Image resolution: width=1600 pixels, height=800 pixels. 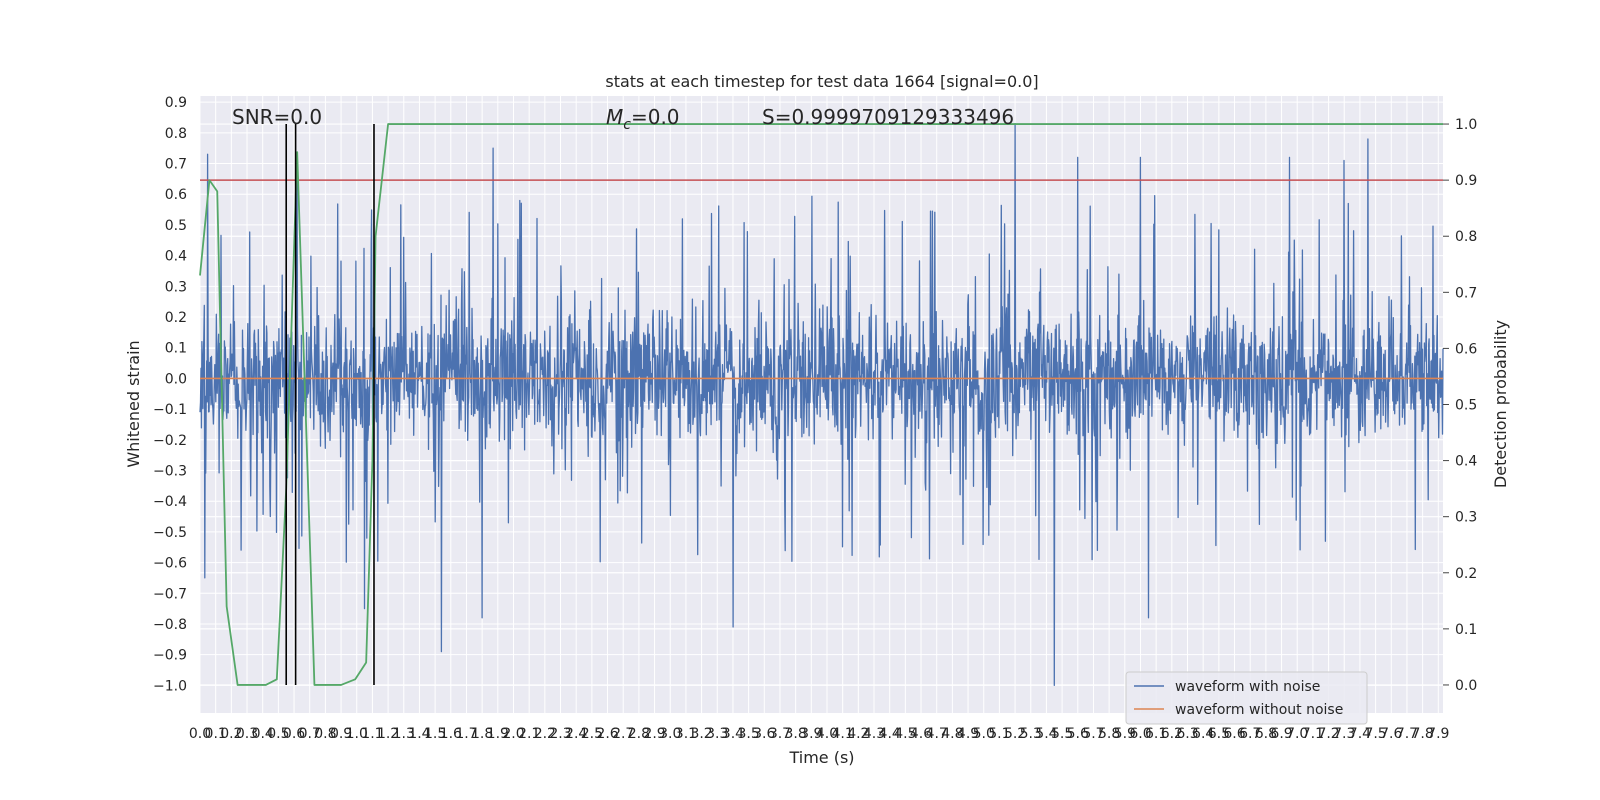 I want to click on y-tick-label-right: 0.0, so click(x=1466, y=686).